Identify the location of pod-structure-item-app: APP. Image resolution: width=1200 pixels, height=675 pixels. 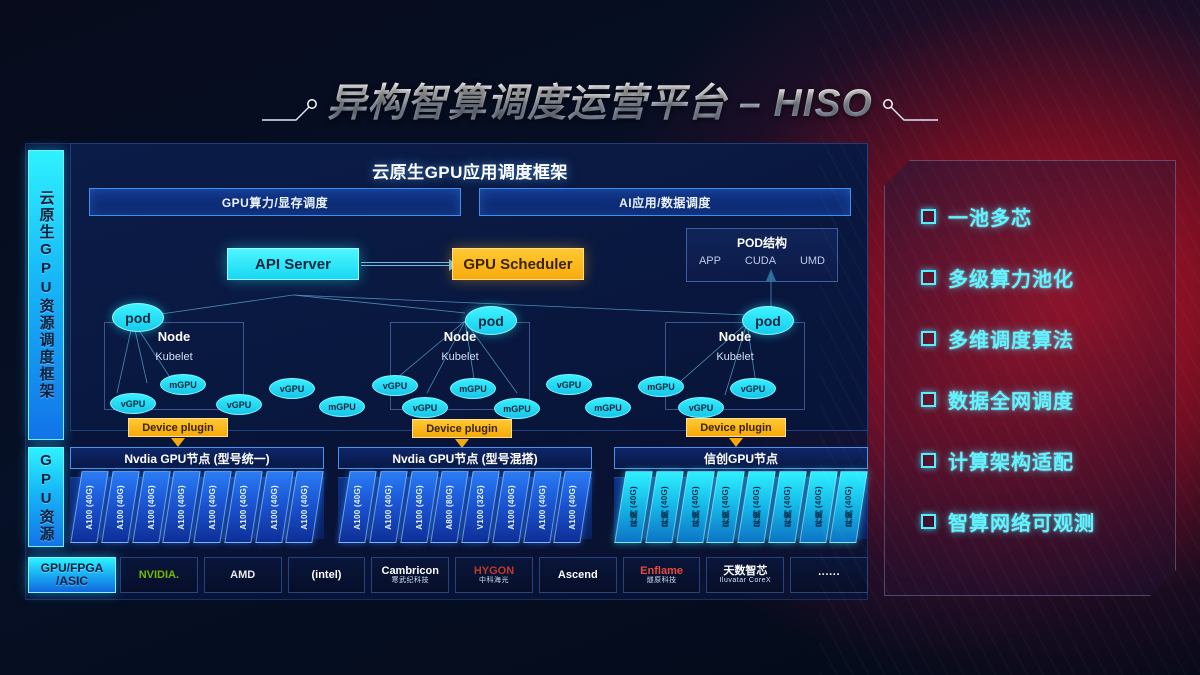
(709, 261).